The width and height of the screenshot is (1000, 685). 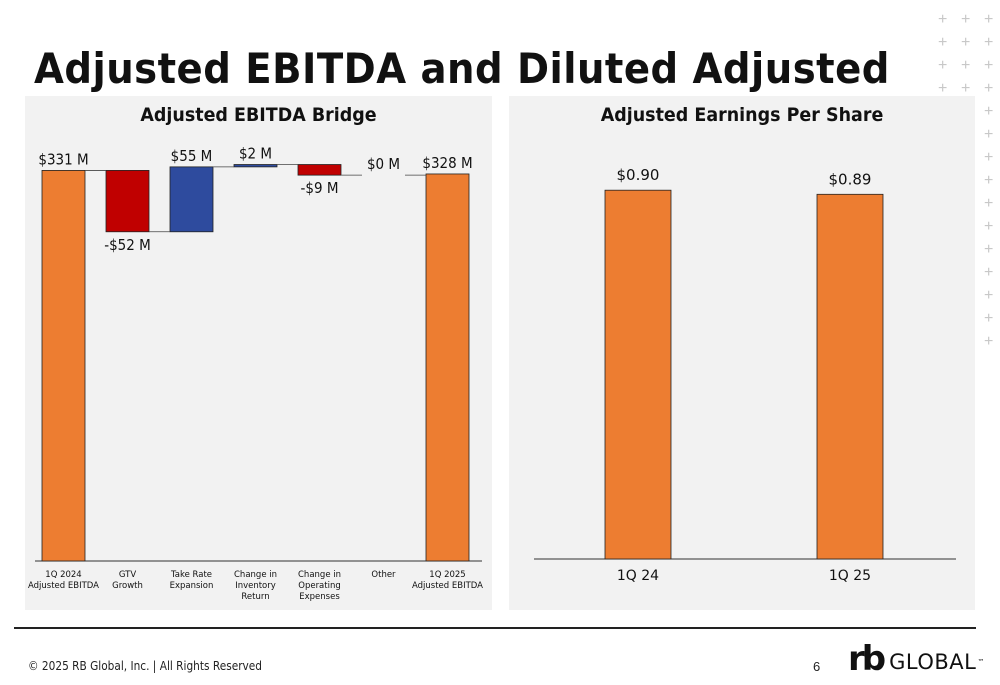 What do you see at coordinates (127, 575) in the screenshot?
I see `category-label: GTV` at bounding box center [127, 575].